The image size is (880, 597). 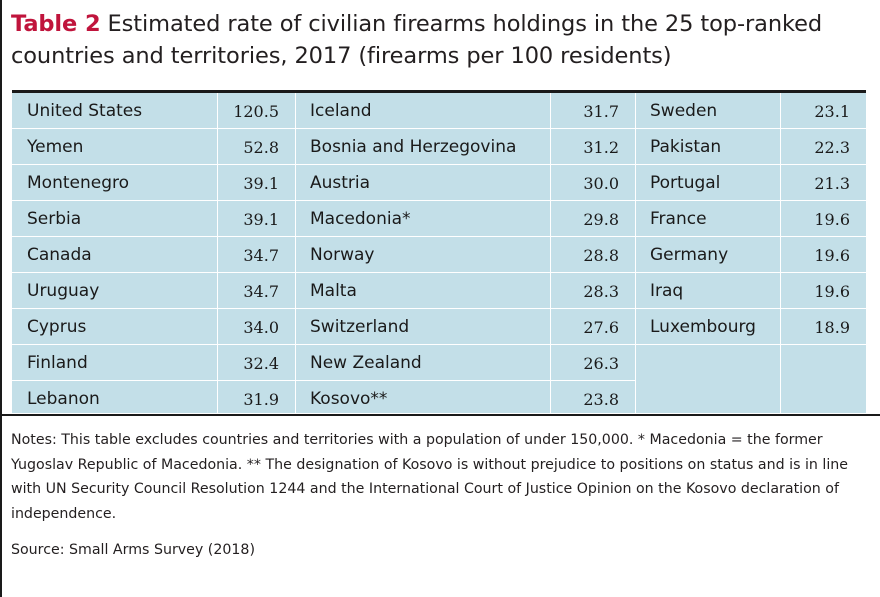 I want to click on firearms-rate-cell: 52.8, so click(x=261, y=147).